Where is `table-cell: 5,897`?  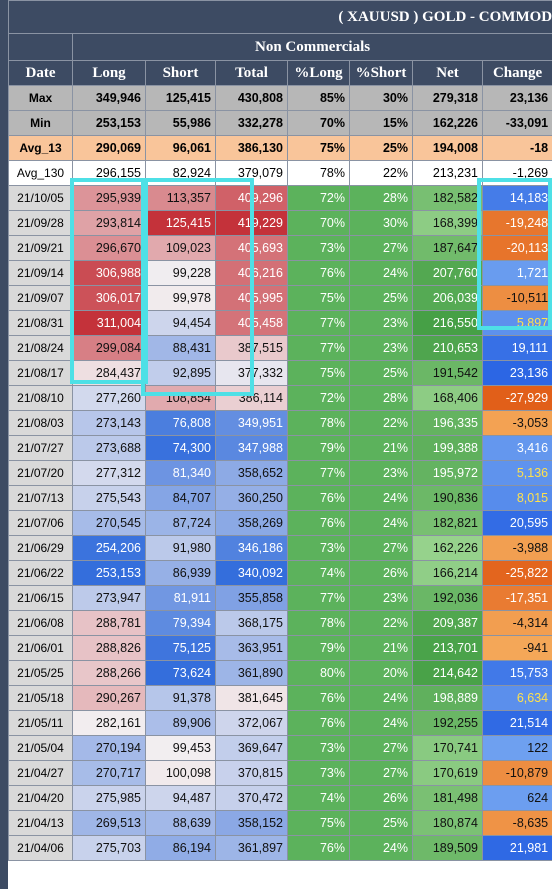 table-cell: 5,897 is located at coordinates (516, 323).